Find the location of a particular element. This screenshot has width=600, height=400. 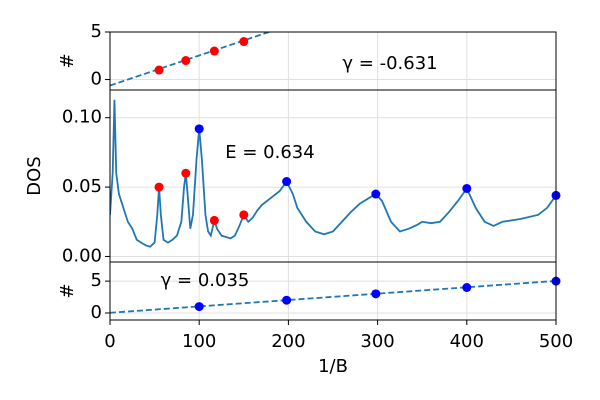

y-tick-label: 0.00 is located at coordinates (82, 255).